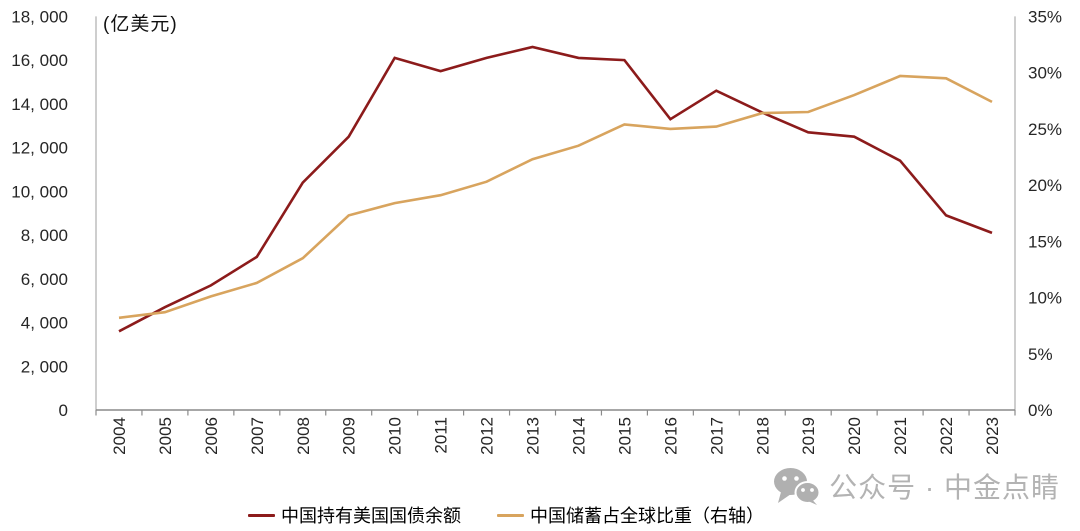 The height and width of the screenshot is (531, 1080). I want to click on right-axis-tick-label: 30%, so click(1045, 73).